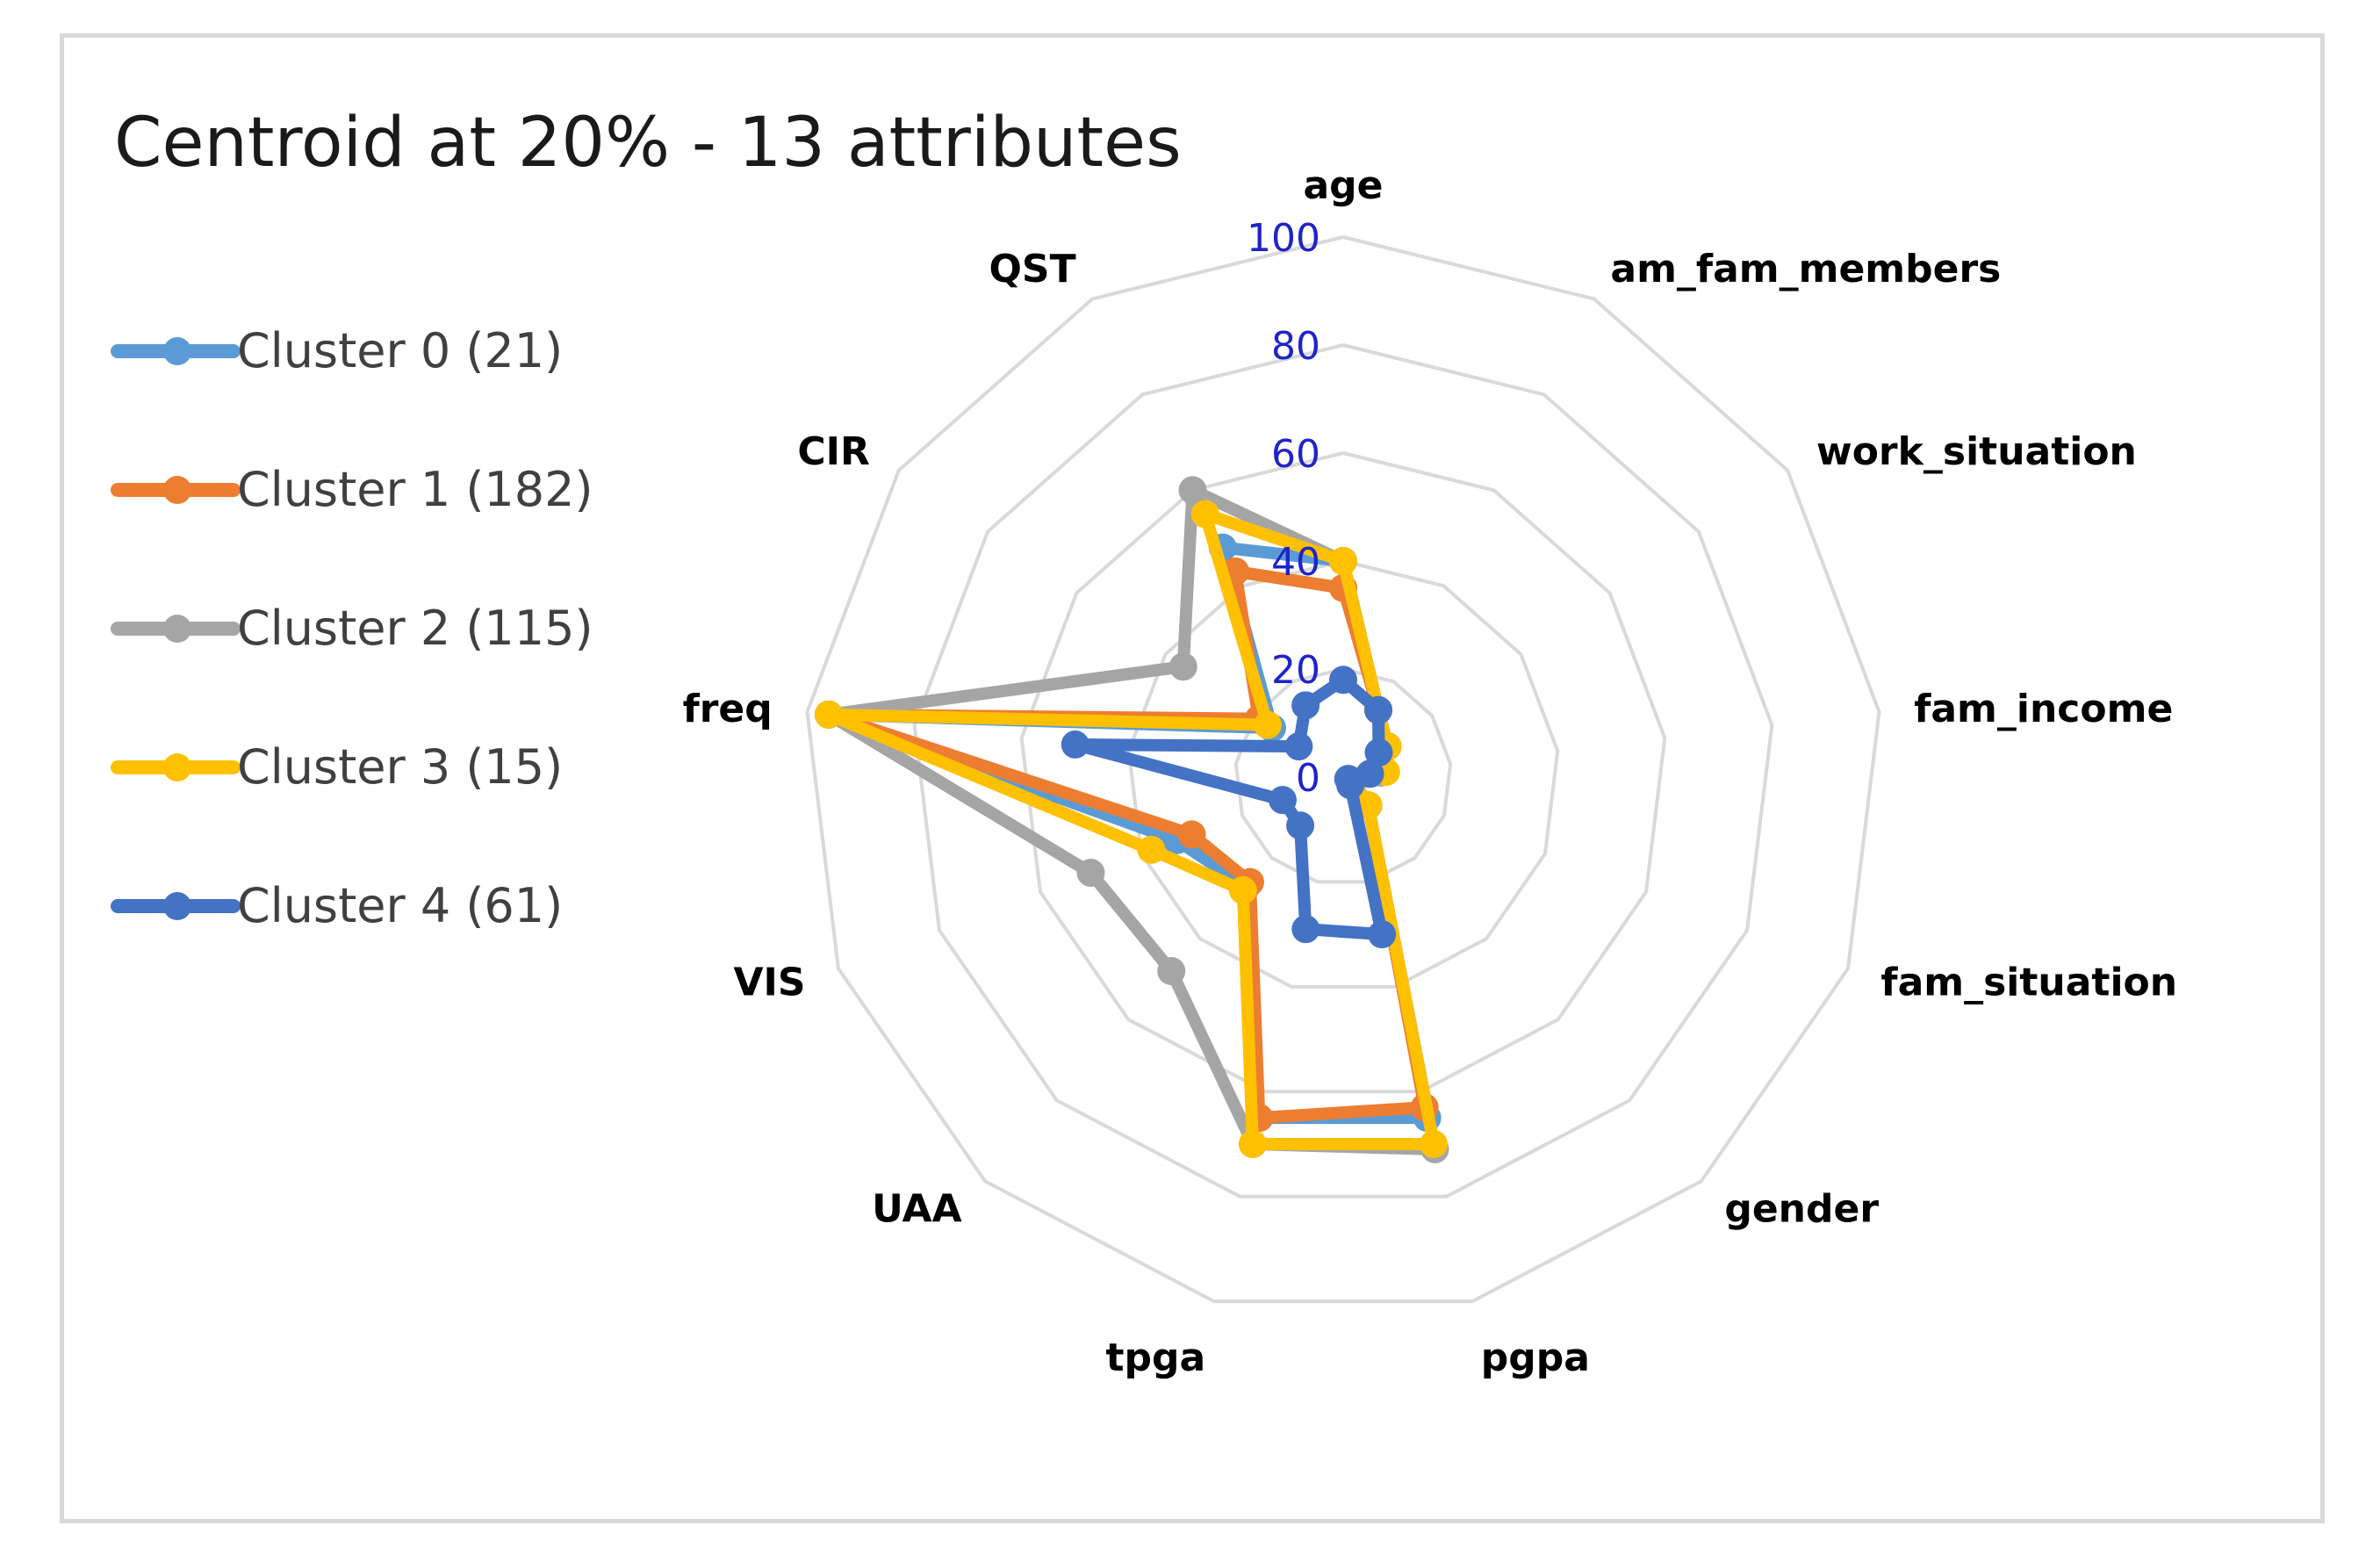  What do you see at coordinates (1308, 778) in the screenshot?
I see `tick-label-0: 0` at bounding box center [1308, 778].